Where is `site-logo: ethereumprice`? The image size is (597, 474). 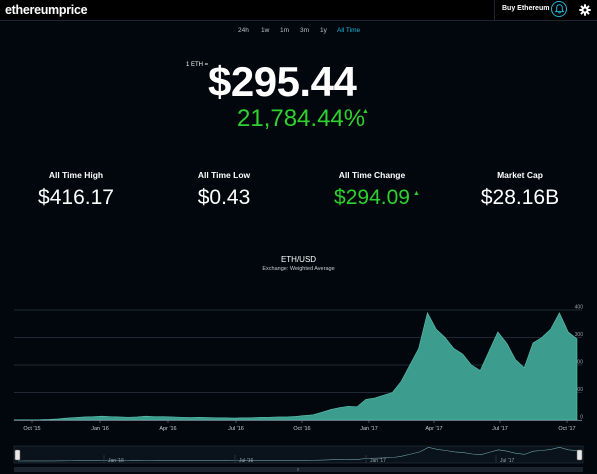
site-logo: ethereumprice is located at coordinates (46, 10).